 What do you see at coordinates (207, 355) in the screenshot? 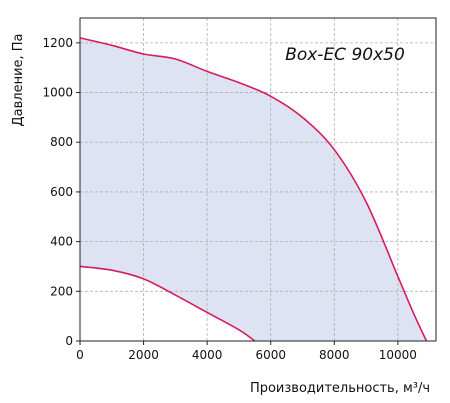
I see `x-tick-label: 4000` at bounding box center [207, 355].